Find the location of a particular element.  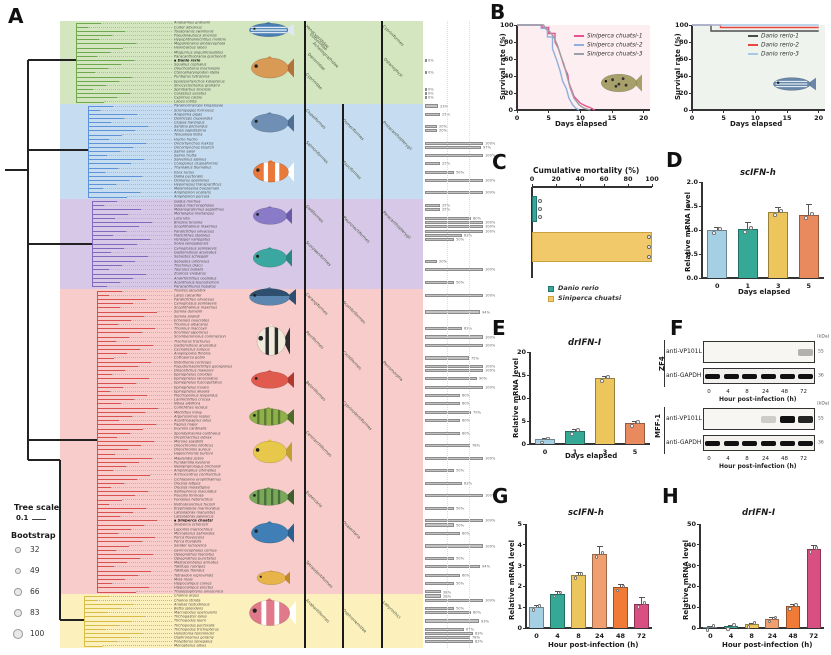

species-label: Sardina pilchardus is located at coordinates (191, 126).